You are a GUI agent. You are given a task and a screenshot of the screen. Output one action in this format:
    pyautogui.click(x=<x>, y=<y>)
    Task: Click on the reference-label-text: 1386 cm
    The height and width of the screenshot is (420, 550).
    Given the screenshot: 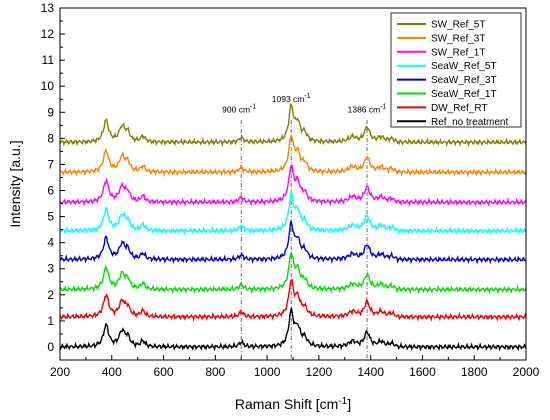 What is the action you would take?
    pyautogui.click(x=364, y=109)
    